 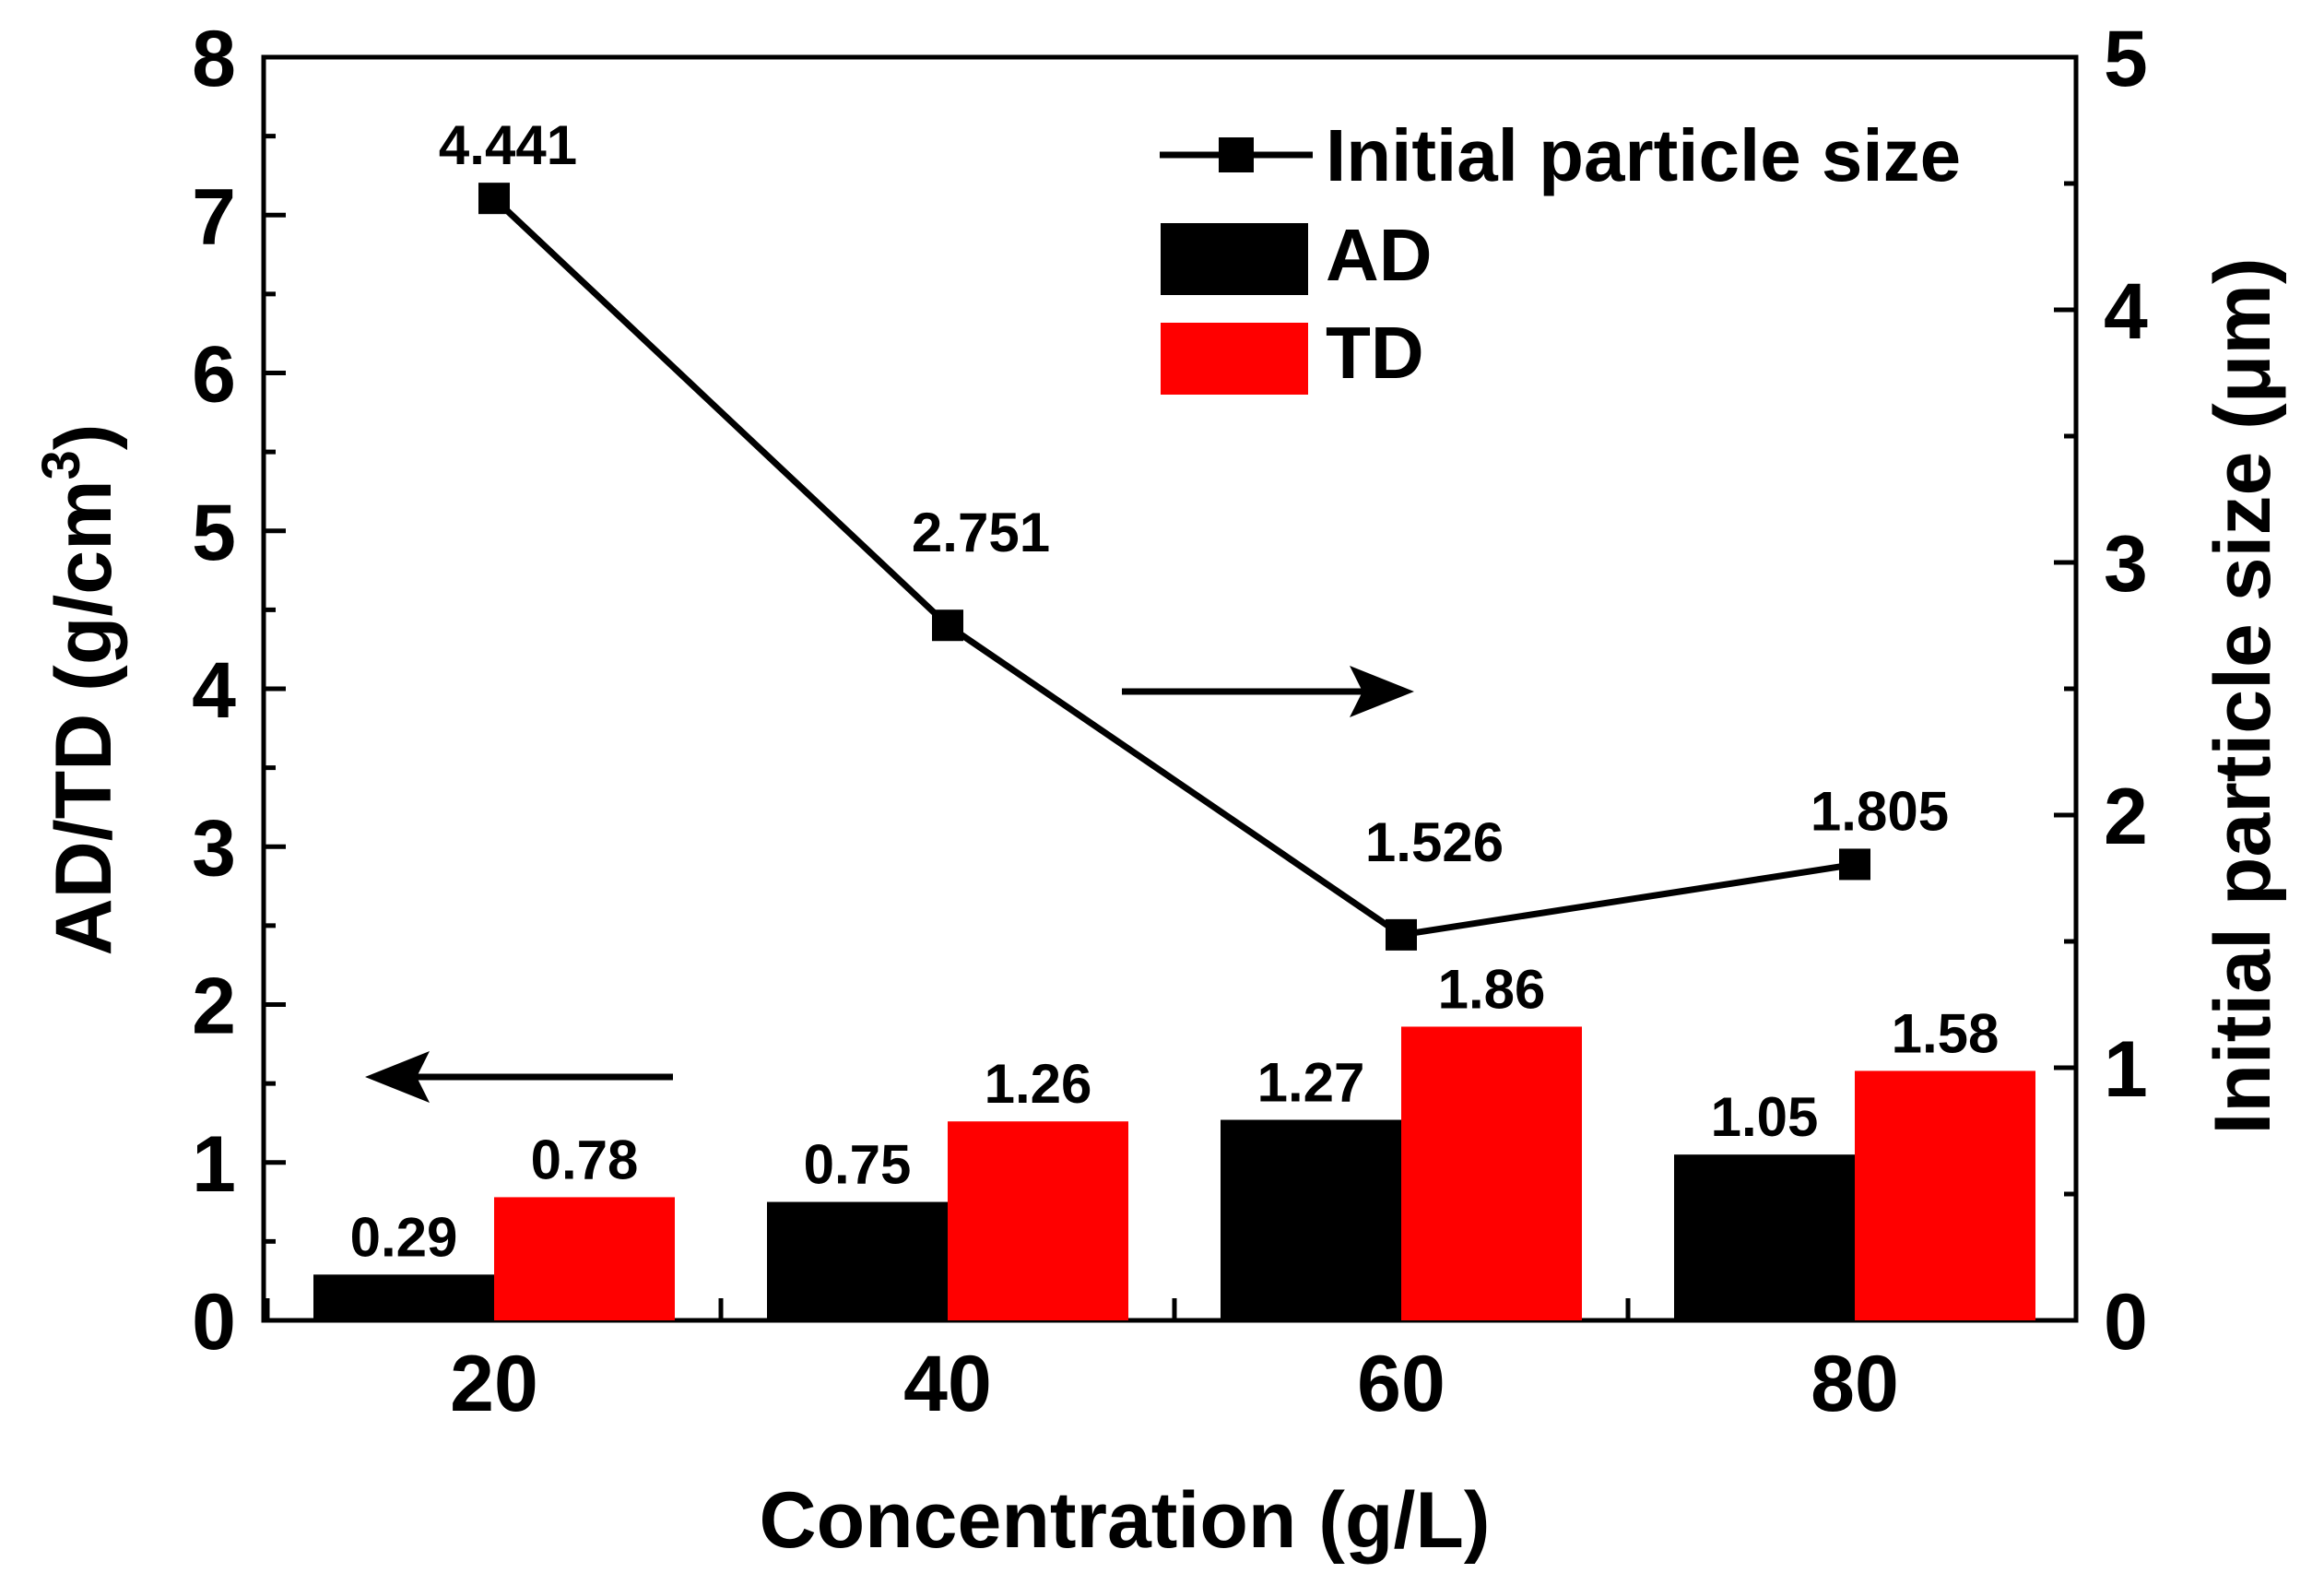 What do you see at coordinates (1311, 1083) in the screenshot?
I see `bar-value-label: 1.27` at bounding box center [1311, 1083].